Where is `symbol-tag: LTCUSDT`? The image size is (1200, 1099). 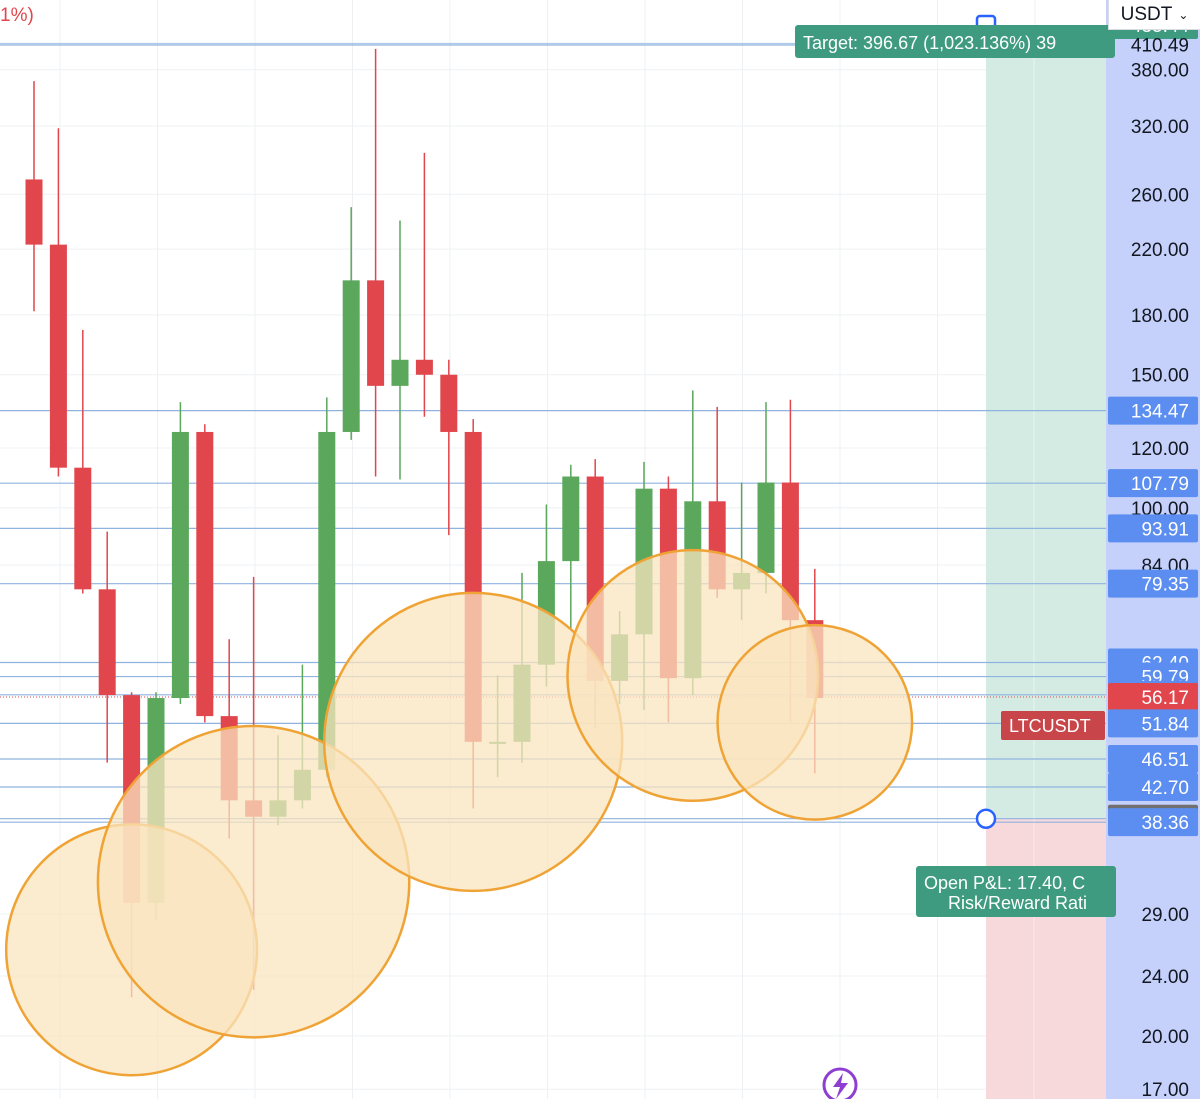 symbol-tag: LTCUSDT is located at coordinates (1053, 725).